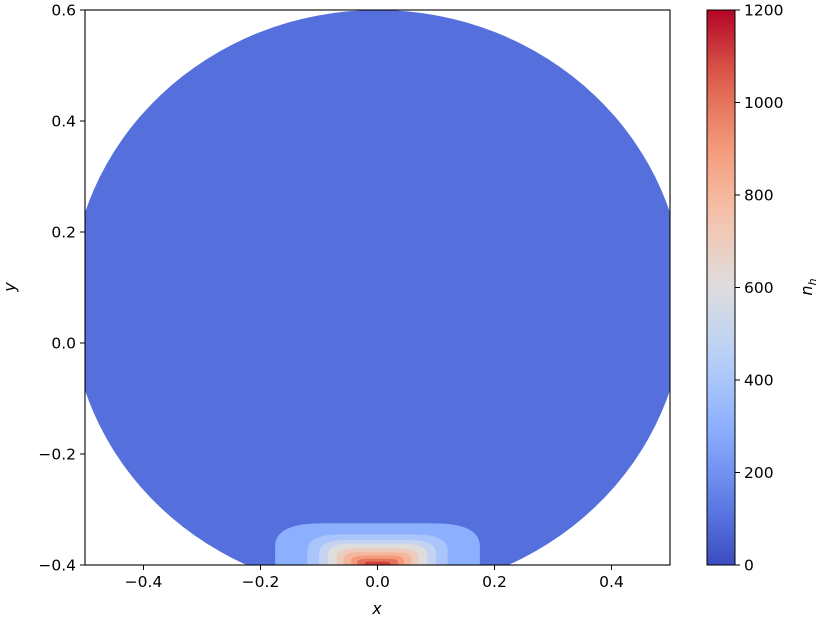 The height and width of the screenshot is (628, 830). What do you see at coordinates (759, 381) in the screenshot?
I see `colorbar-tick-label: 400` at bounding box center [759, 381].